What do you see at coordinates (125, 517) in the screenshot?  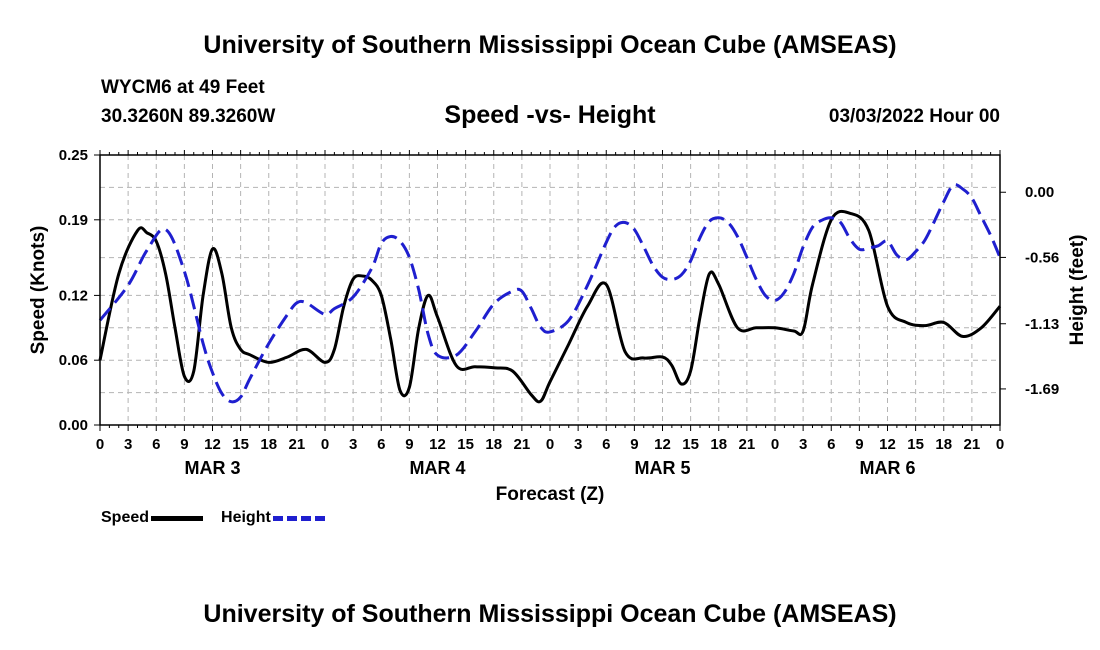 I see `legend-speed-label: Speed` at bounding box center [125, 517].